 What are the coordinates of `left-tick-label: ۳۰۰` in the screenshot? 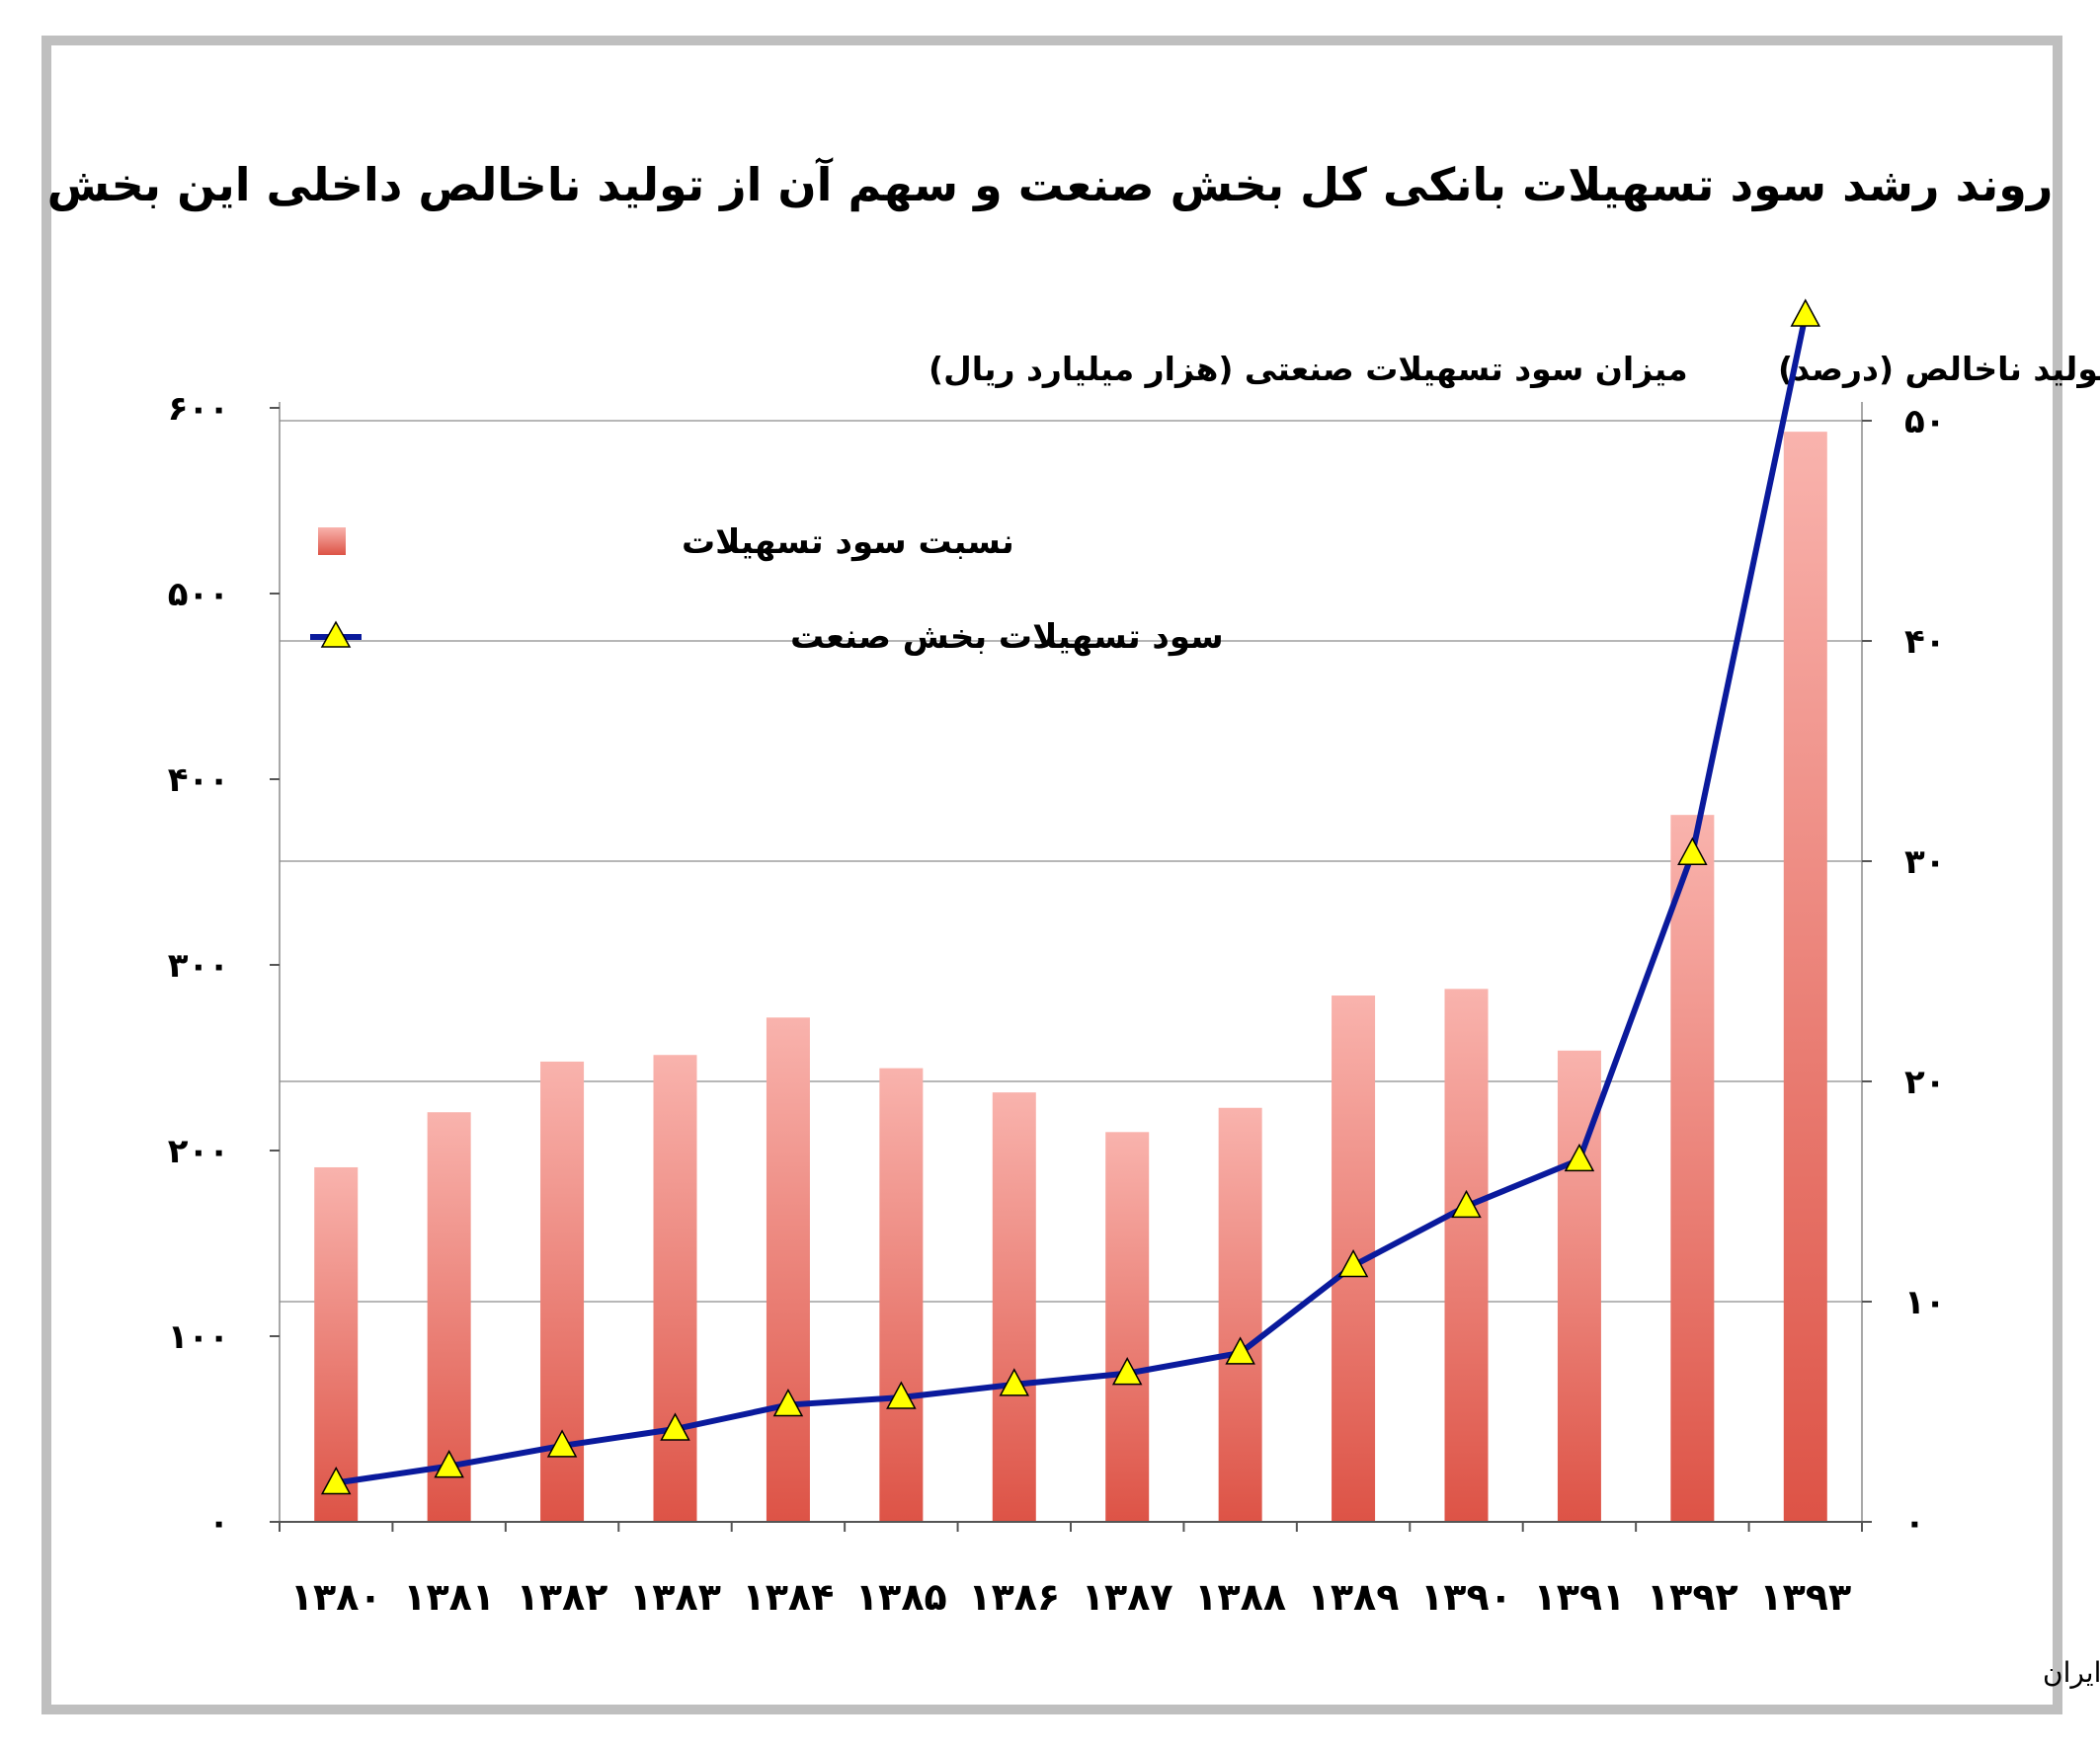 It's located at (199, 966).